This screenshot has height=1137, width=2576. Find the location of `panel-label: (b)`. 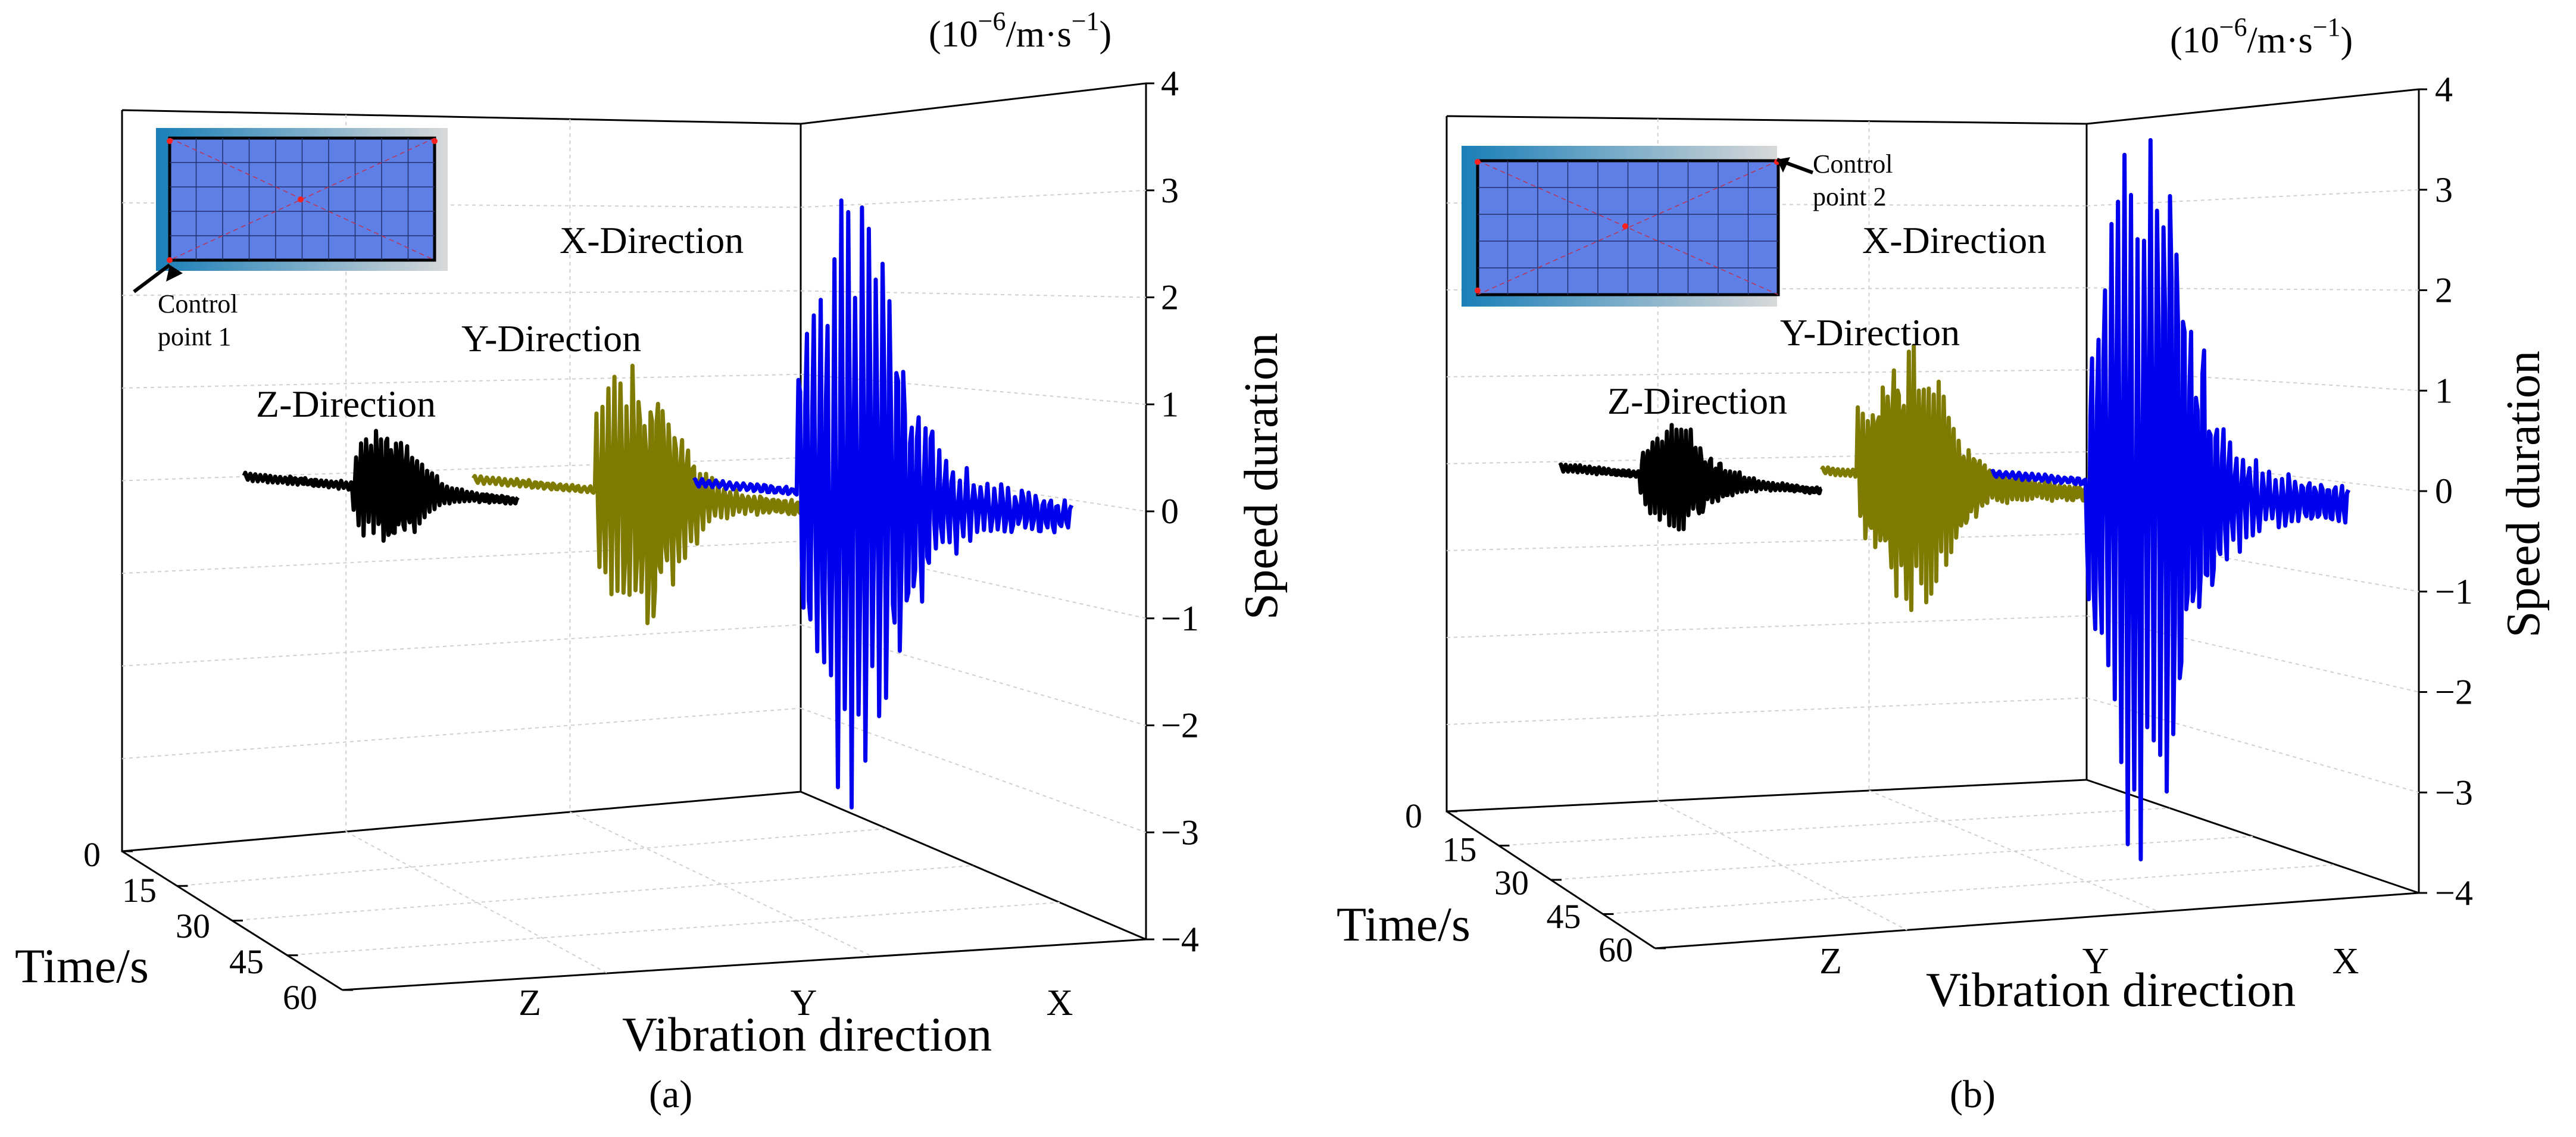

panel-label: (b) is located at coordinates (1973, 1094).